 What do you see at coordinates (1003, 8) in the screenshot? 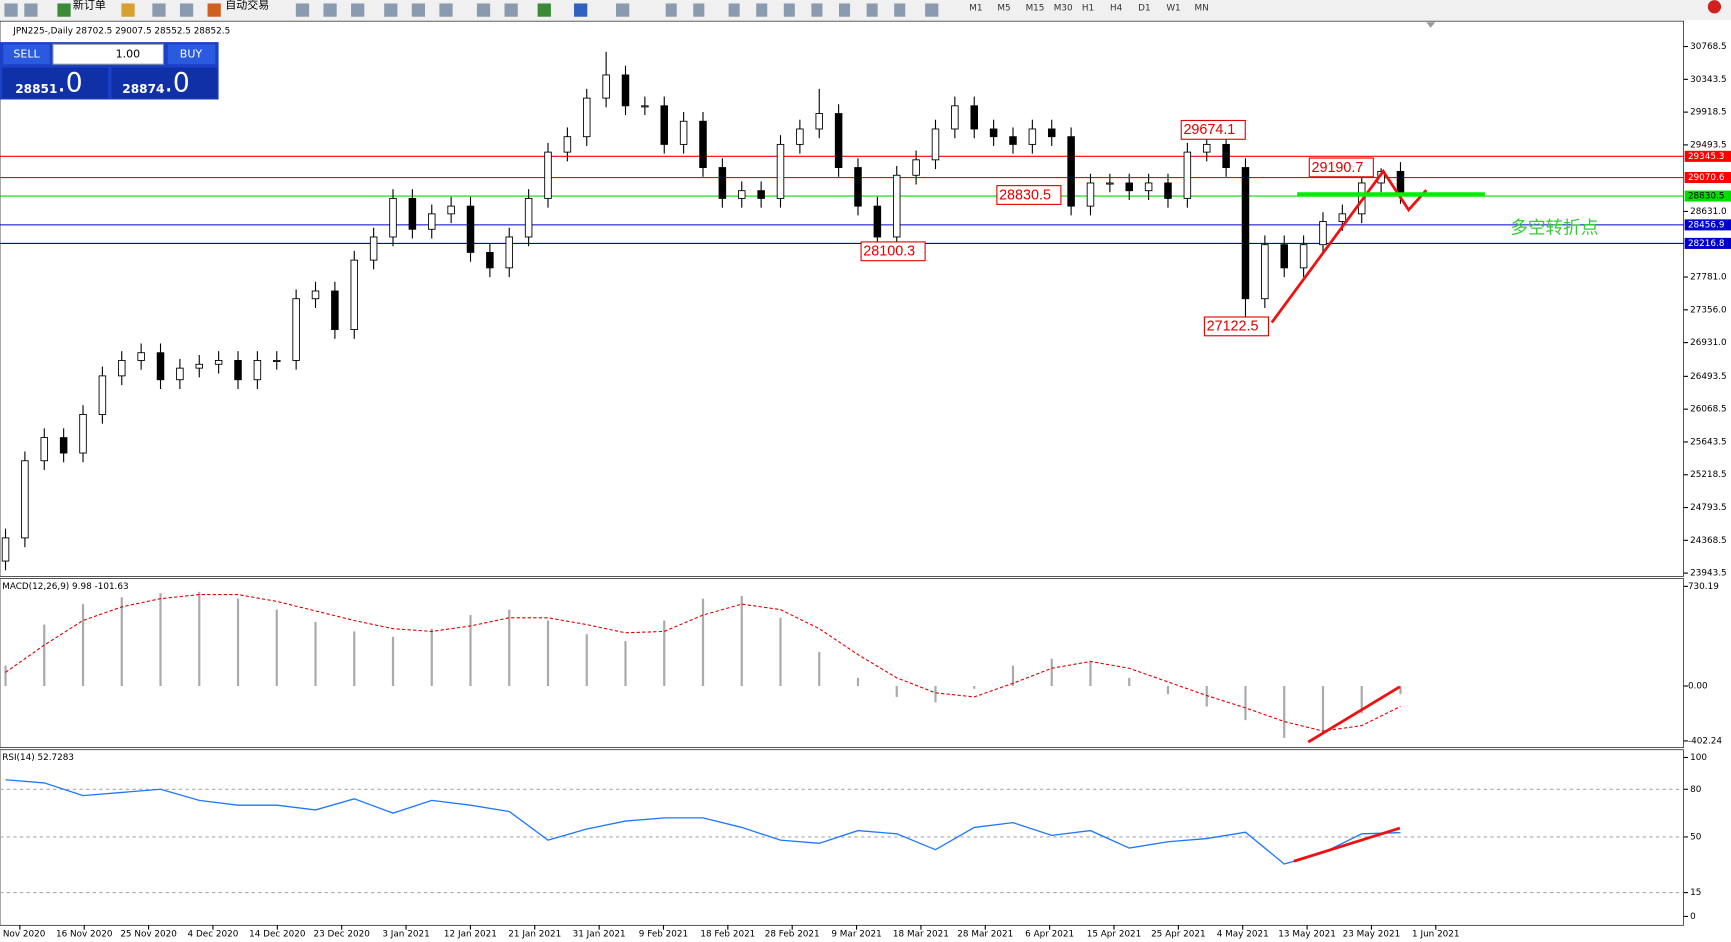
I see `timeframe-button: M5` at bounding box center [1003, 8].